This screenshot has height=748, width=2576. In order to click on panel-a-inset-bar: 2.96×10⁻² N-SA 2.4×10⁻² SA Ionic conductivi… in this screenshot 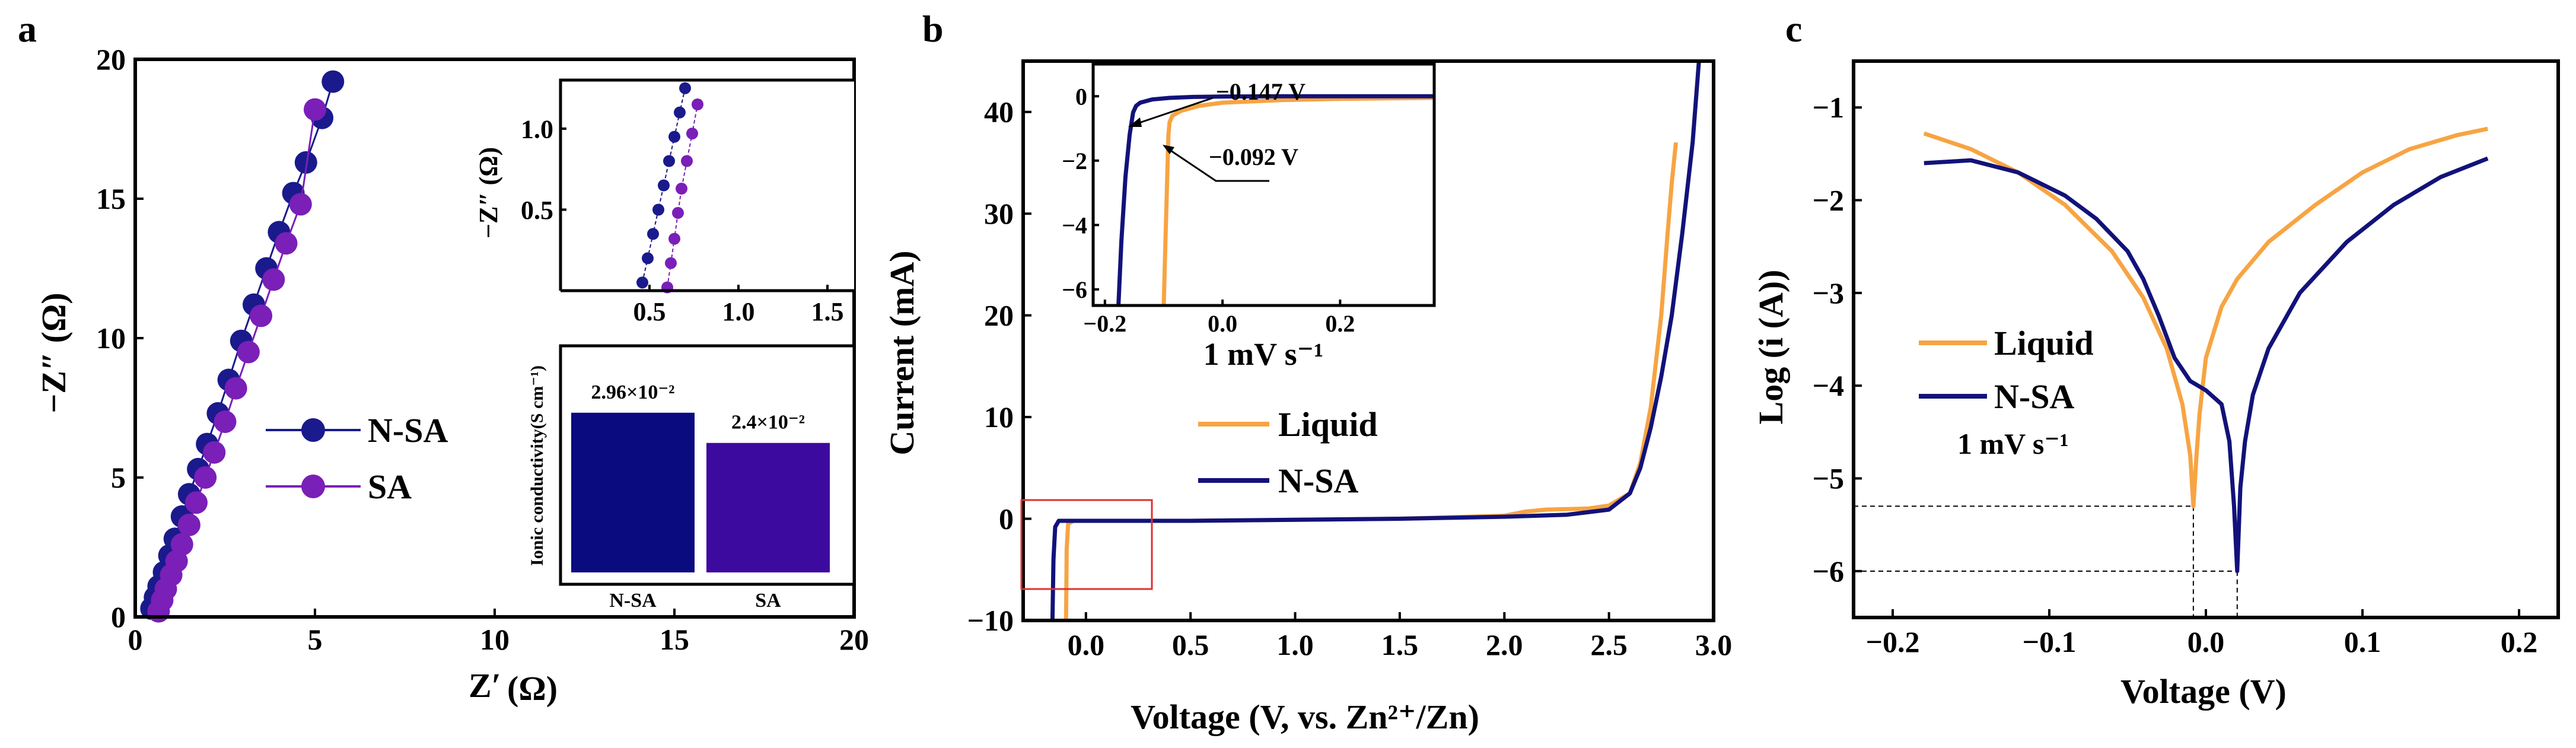, I will do `click(691, 478)`.